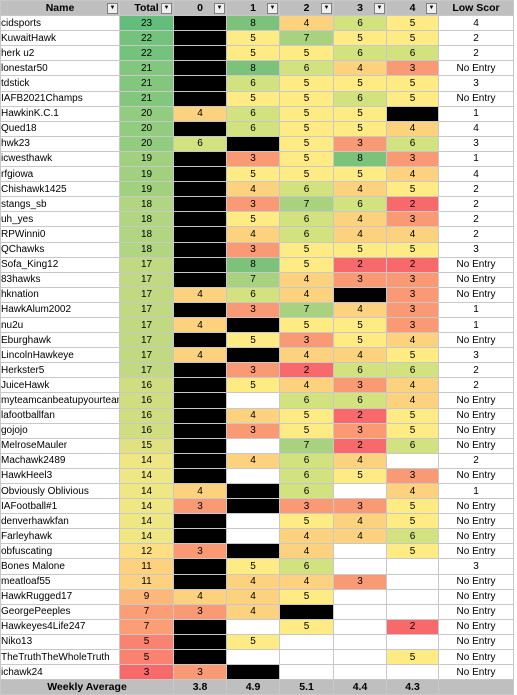  Describe the element at coordinates (200, 8) in the screenshot. I see `column-header-week-0: 0 ▼` at that location.